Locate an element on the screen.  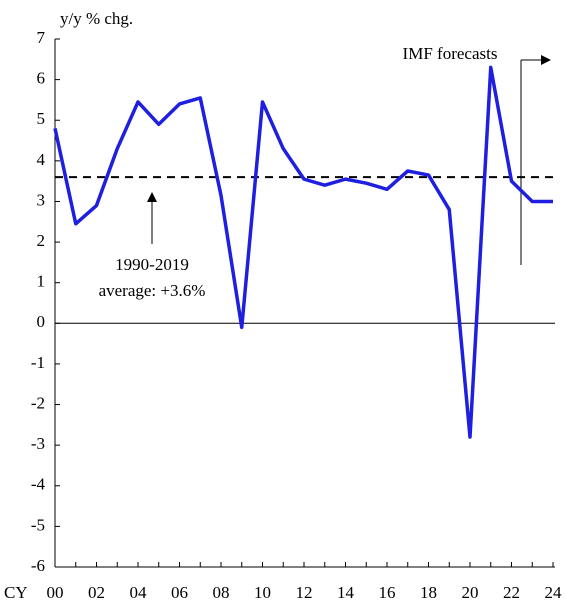
y-tick-label: -1 is located at coordinates (38, 362).